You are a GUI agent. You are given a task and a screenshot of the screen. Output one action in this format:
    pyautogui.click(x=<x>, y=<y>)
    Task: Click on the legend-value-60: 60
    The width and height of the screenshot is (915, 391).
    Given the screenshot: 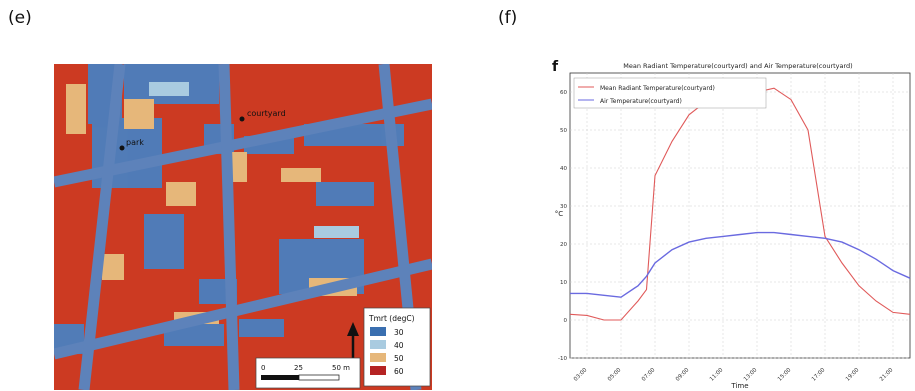 What is the action you would take?
    pyautogui.click(x=399, y=371)
    